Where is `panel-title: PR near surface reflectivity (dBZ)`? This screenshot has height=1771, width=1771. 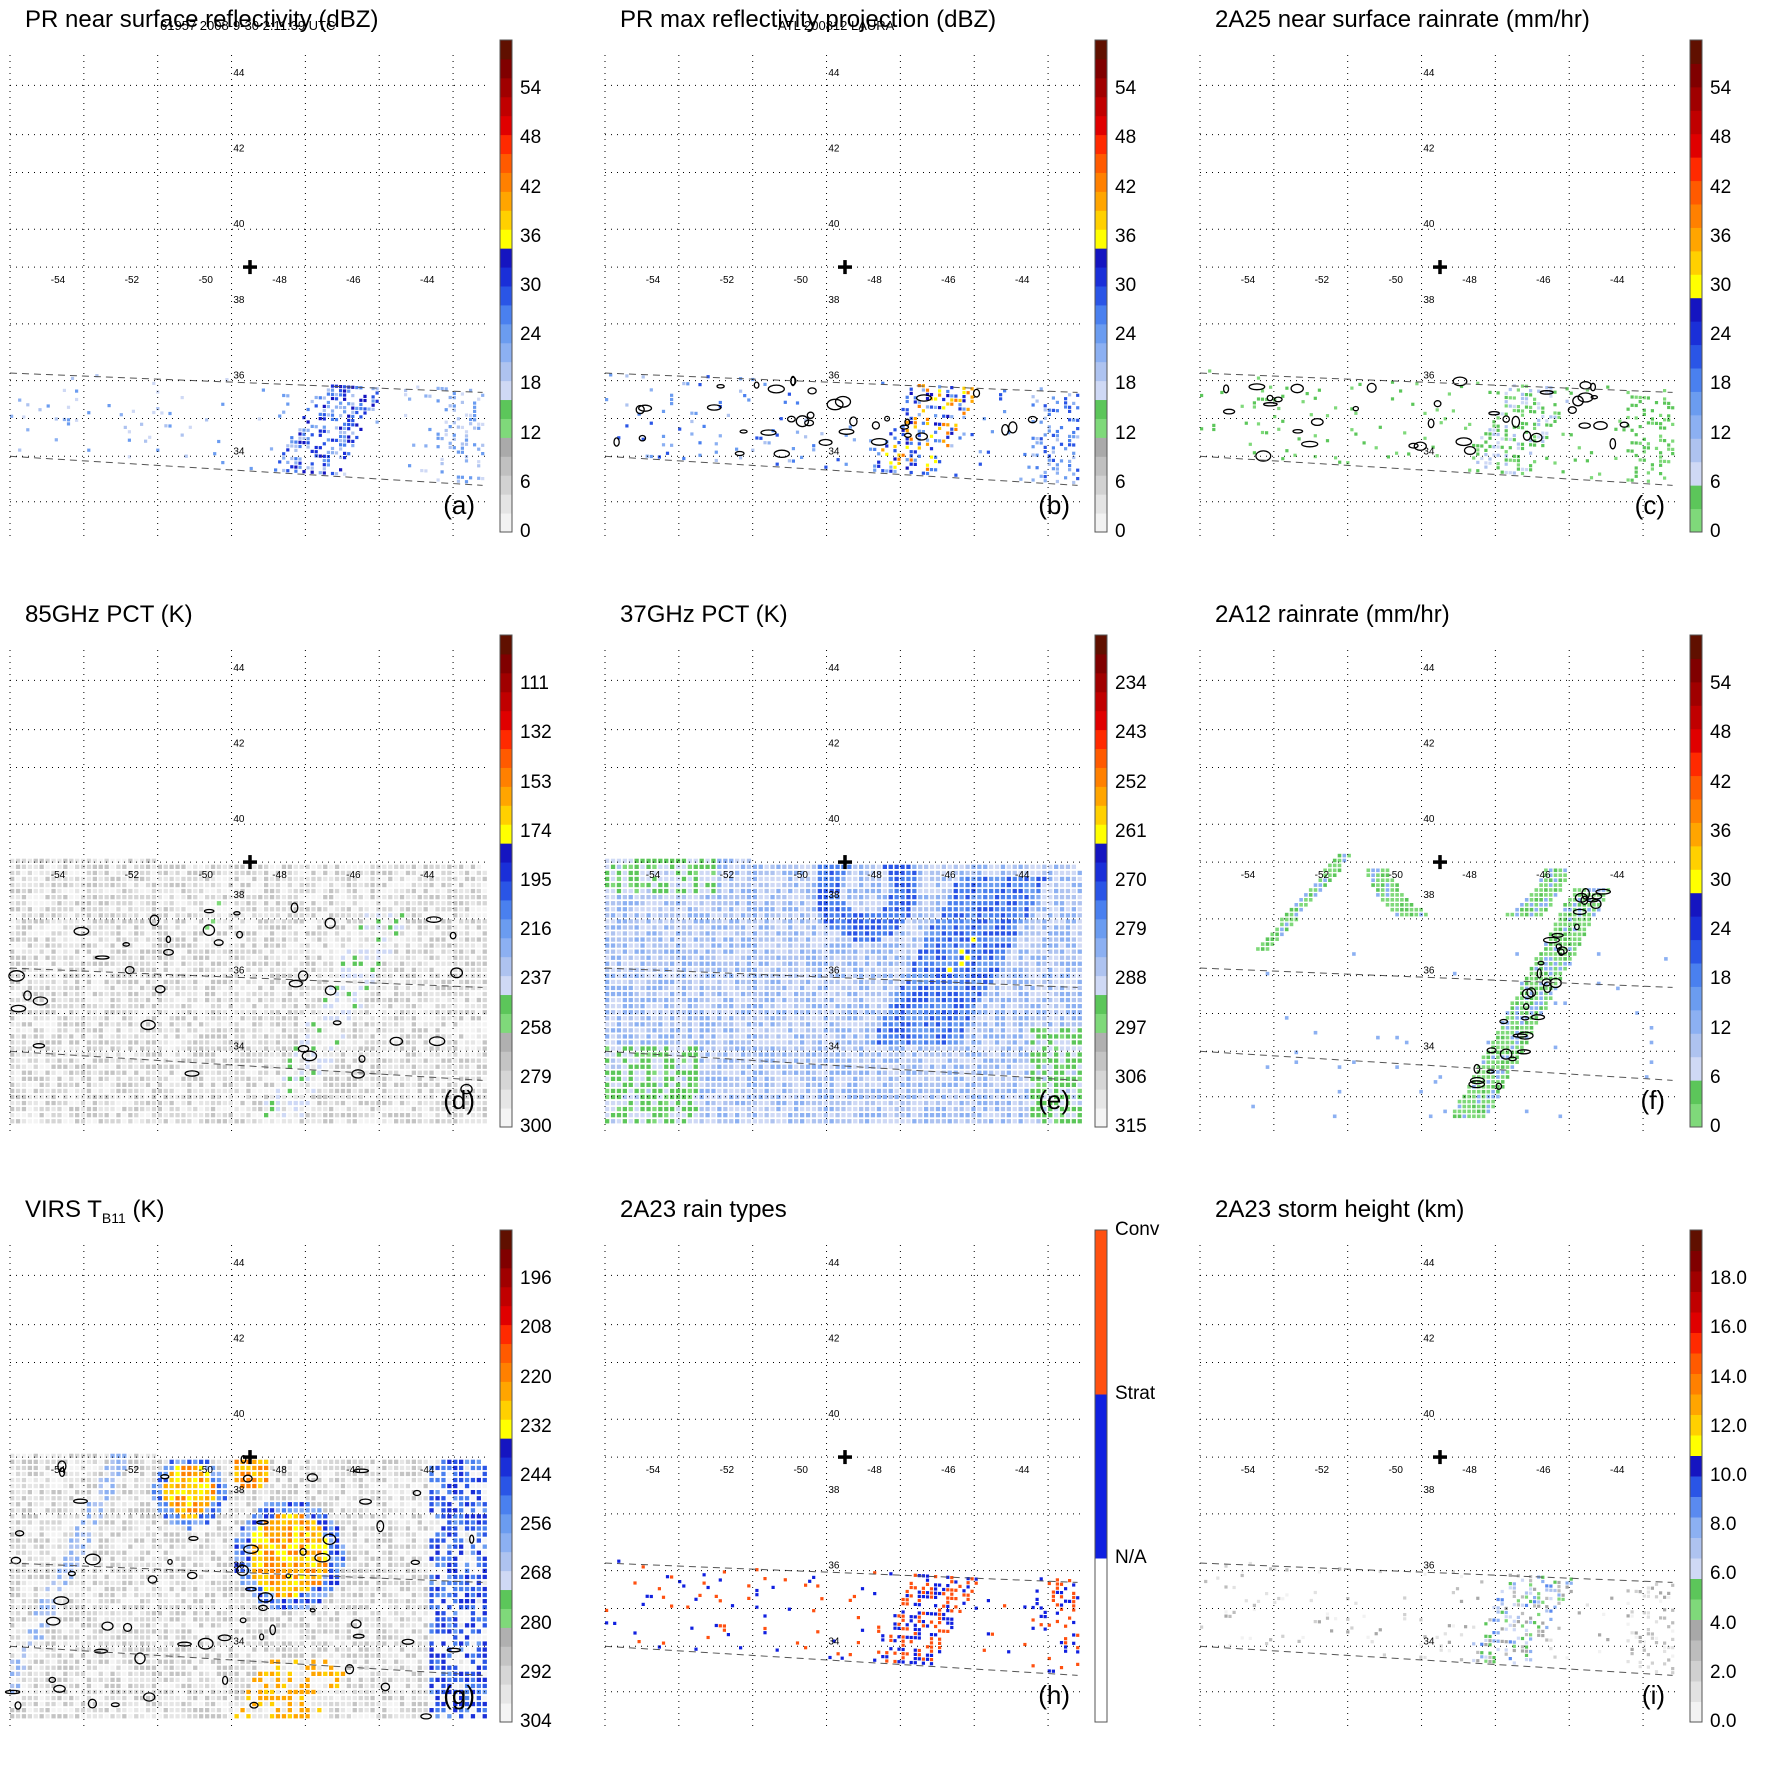
panel-title: PR near surface reflectivity (dBZ) is located at coordinates (201, 20).